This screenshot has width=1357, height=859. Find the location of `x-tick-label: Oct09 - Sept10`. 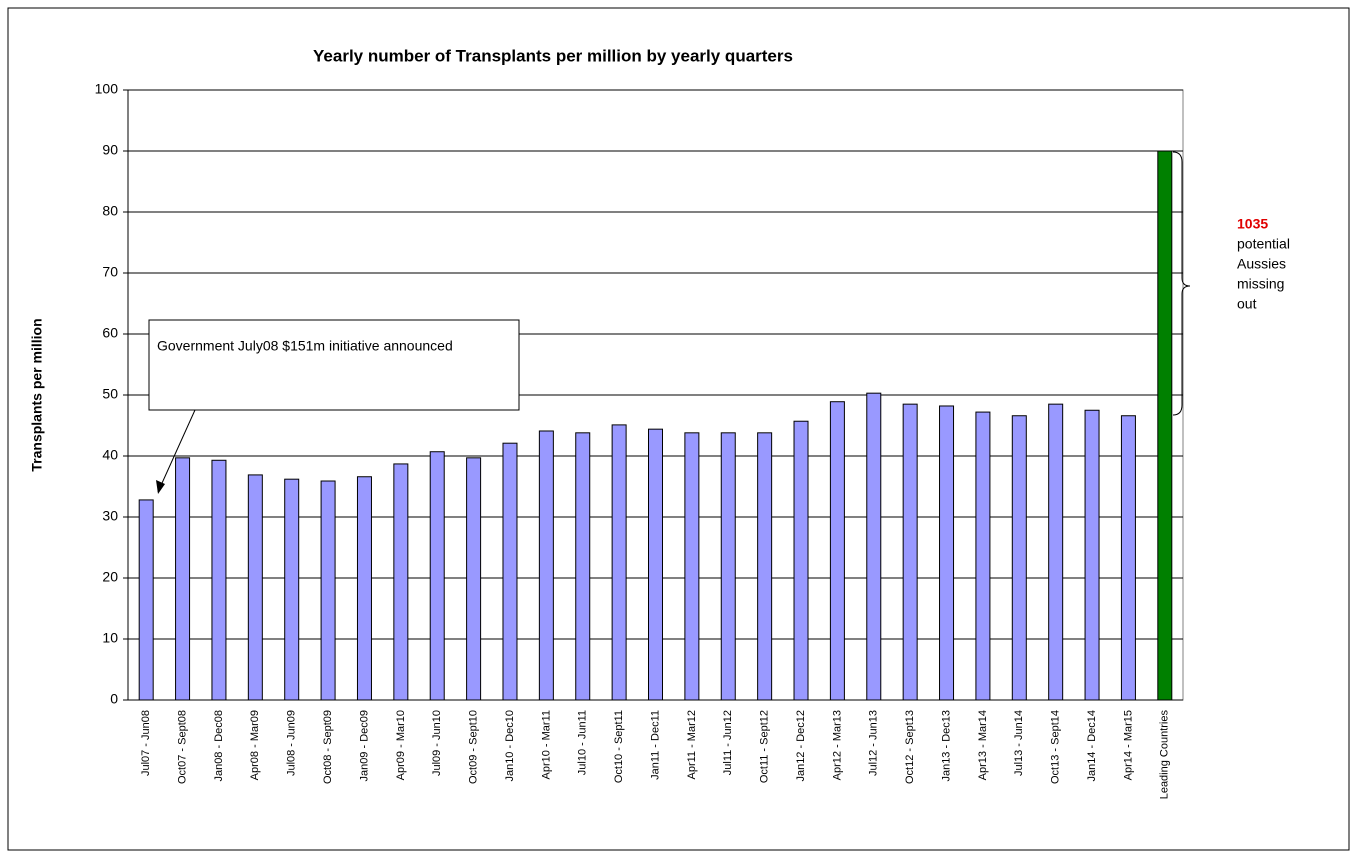

x-tick-label: Oct09 - Sept10 is located at coordinates (474, 747).